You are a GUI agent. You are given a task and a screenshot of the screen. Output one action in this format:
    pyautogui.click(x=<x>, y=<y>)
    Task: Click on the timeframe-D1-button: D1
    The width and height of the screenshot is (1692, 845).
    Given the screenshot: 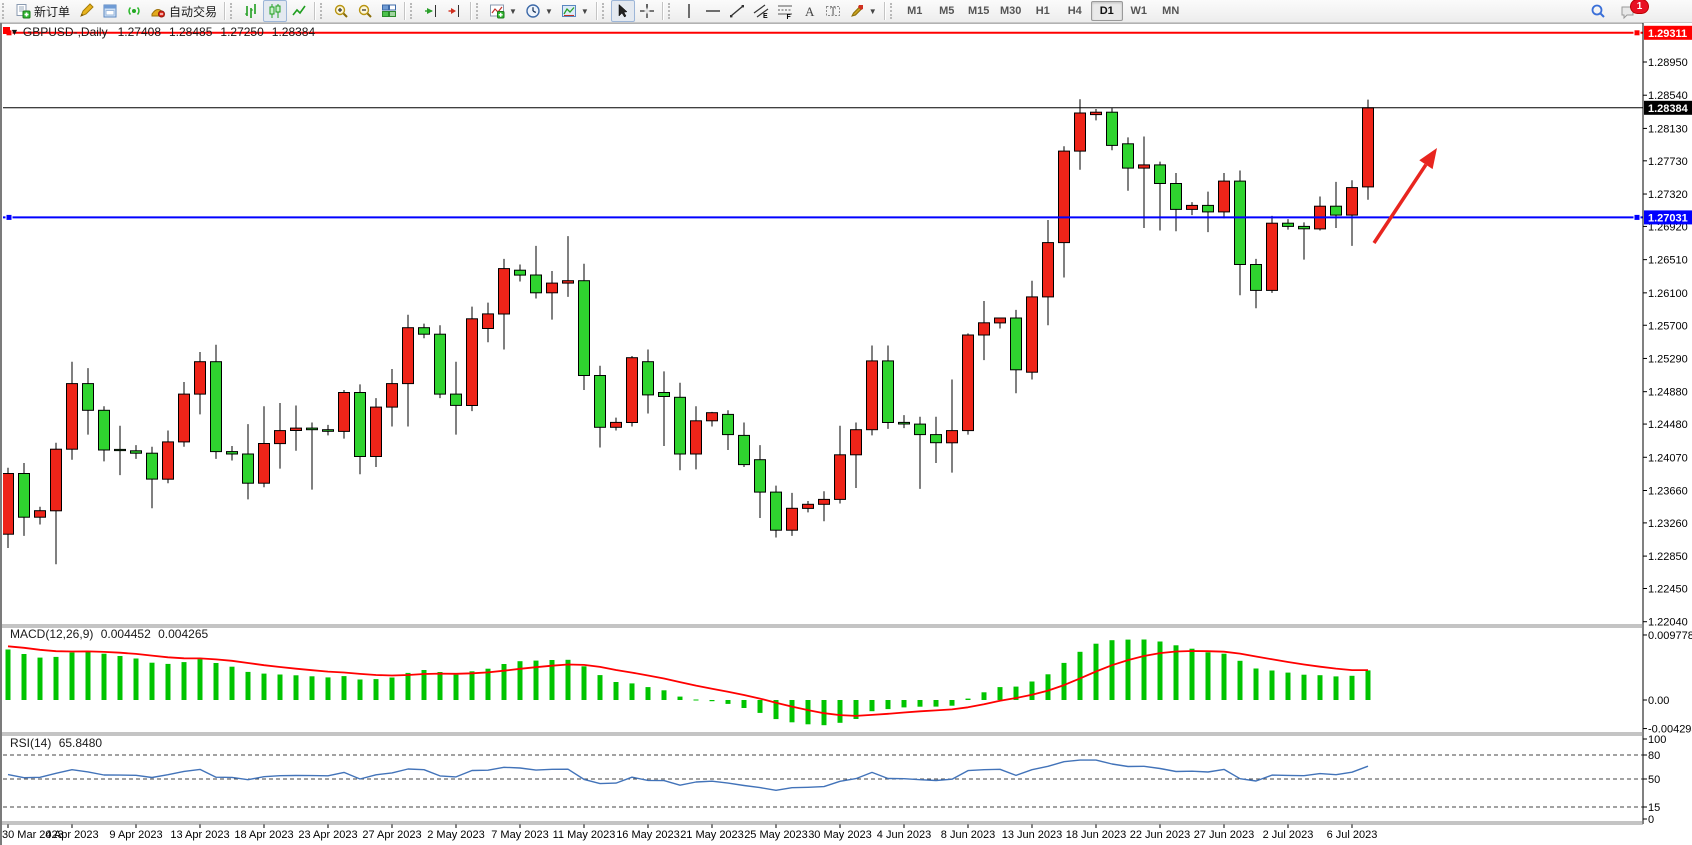 What is the action you would take?
    pyautogui.click(x=1106, y=11)
    